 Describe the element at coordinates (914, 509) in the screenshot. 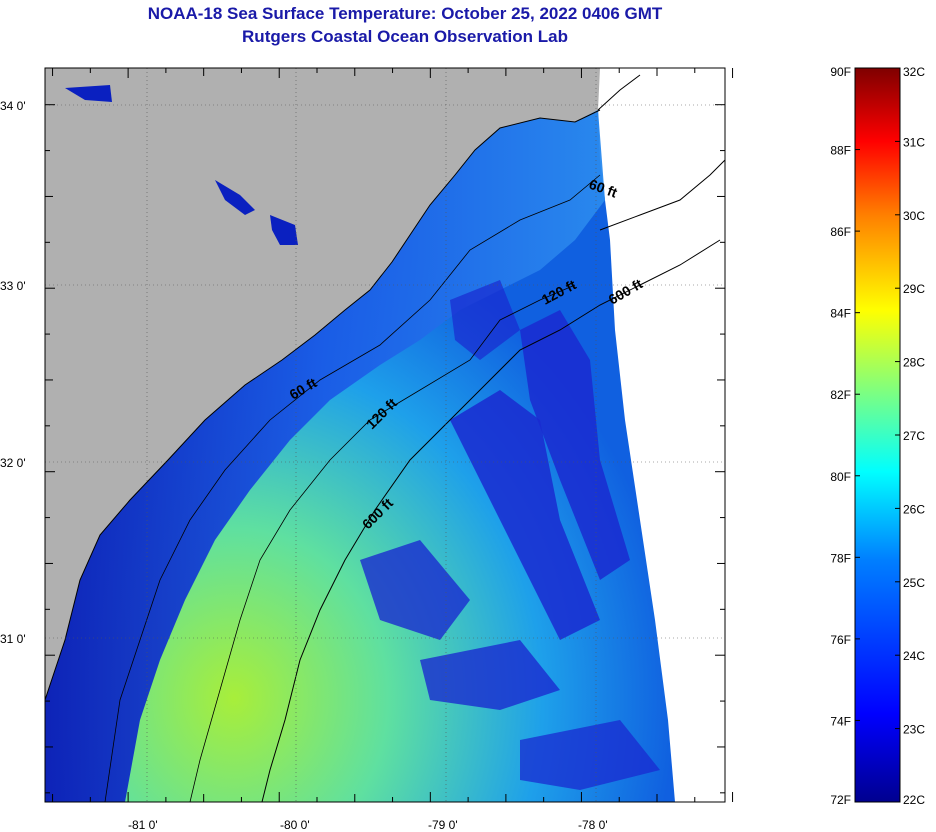

I see `colorbar-c-label: 26C` at that location.